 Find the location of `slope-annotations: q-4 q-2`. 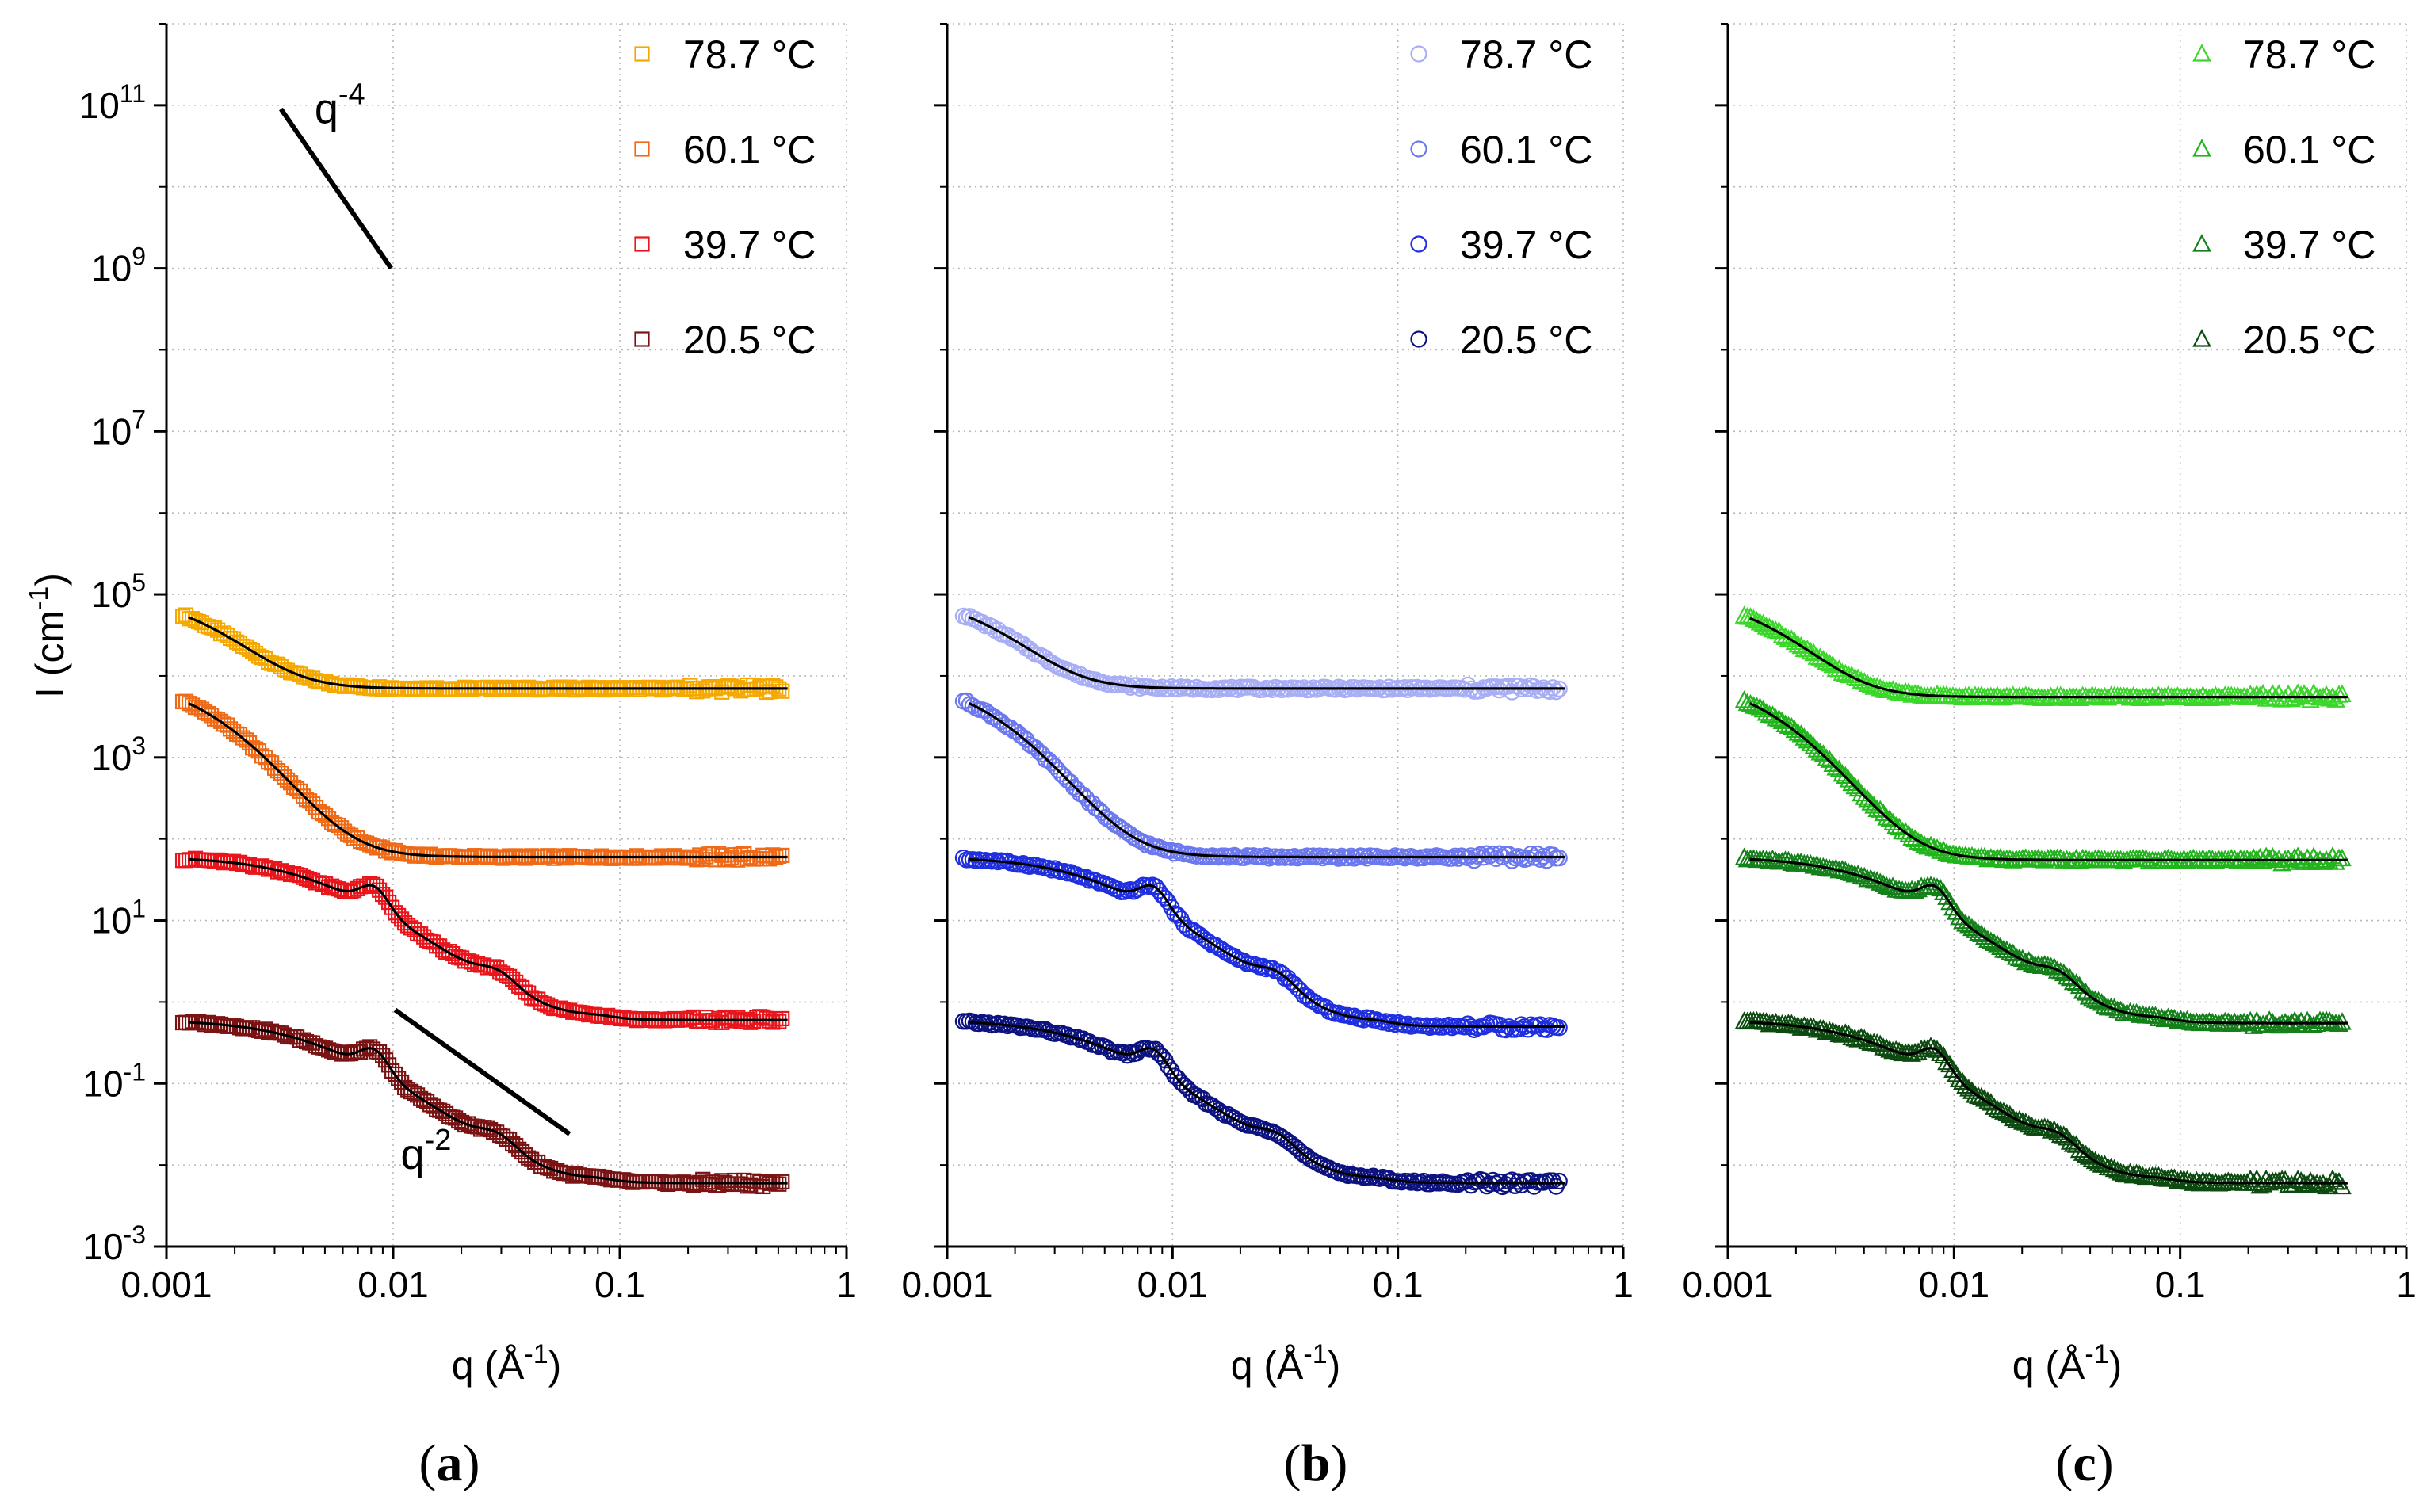

slope-annotations: q-4 q-2 is located at coordinates (425, 628).